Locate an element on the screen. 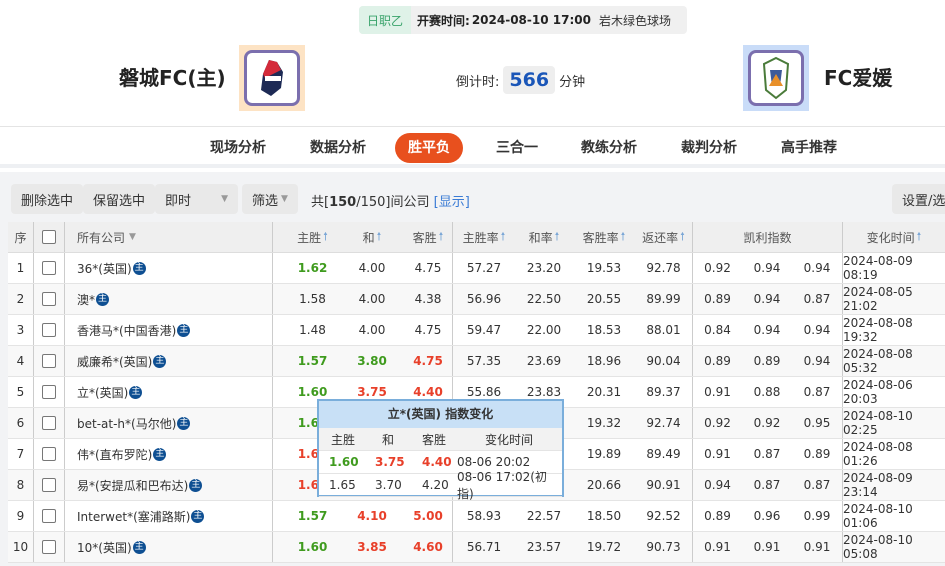 This screenshot has height=566, width=945. header-company-label: 所有公司 is located at coordinates (101, 237).